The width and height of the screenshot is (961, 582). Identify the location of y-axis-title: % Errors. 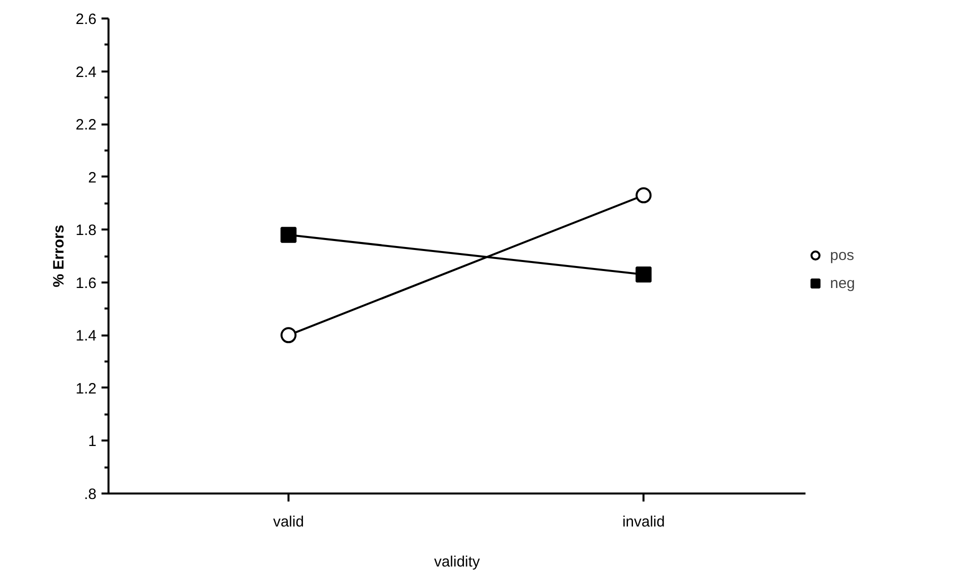
(59, 256).